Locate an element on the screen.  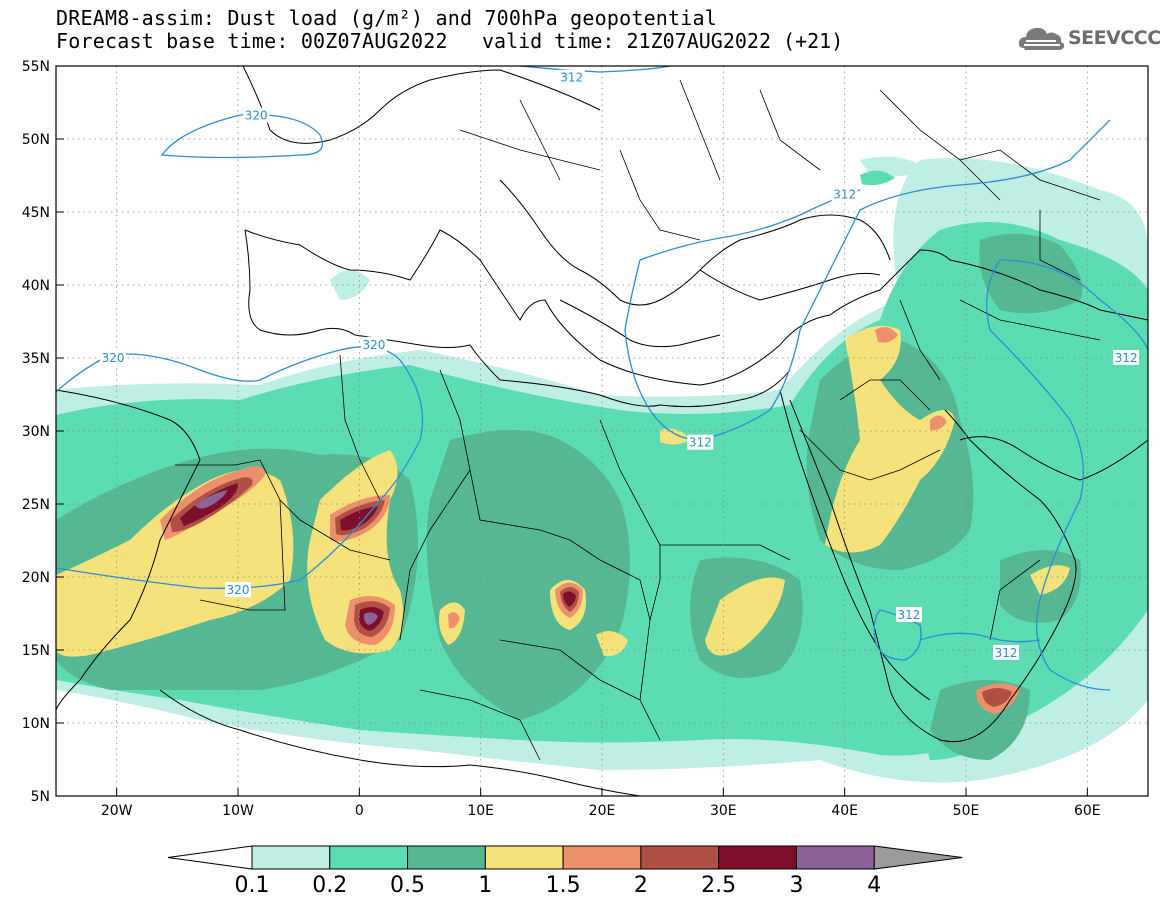
cloud-icon is located at coordinates (1041, 38).